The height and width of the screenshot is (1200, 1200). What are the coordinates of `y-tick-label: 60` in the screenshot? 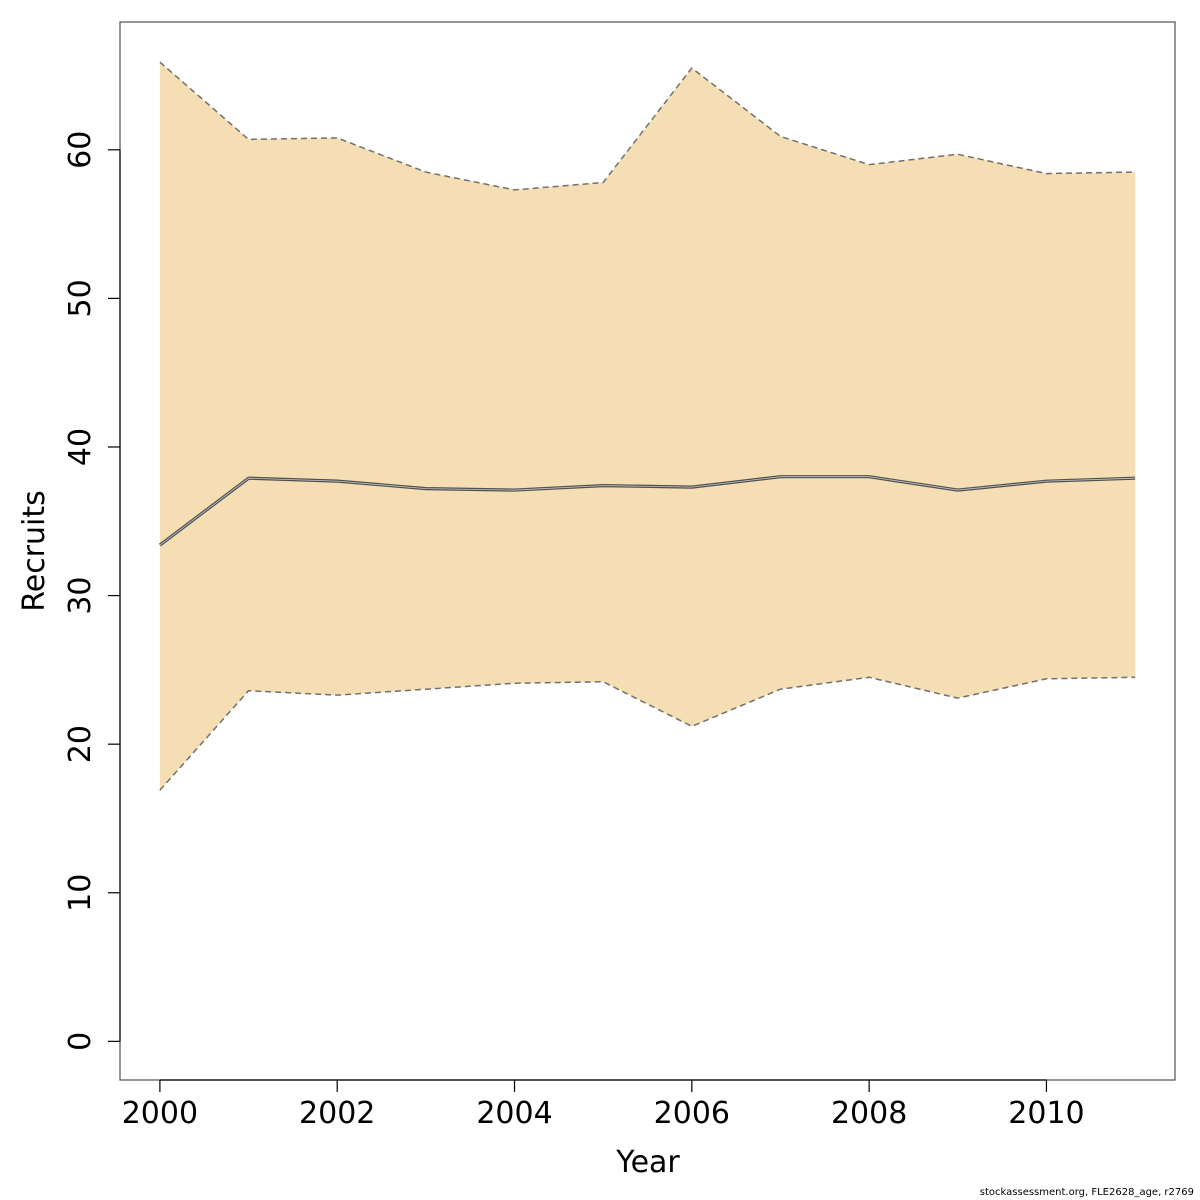 It's located at (80, 150).